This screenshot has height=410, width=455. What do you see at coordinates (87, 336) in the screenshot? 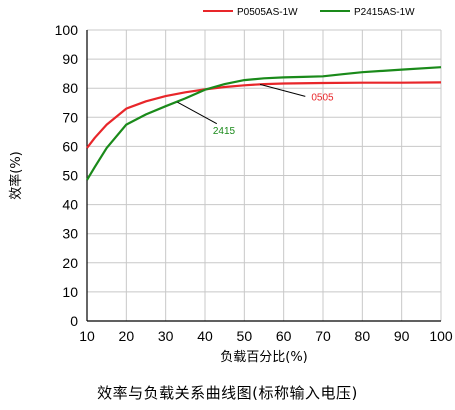
I see `x-tick-label: 10` at bounding box center [87, 336].